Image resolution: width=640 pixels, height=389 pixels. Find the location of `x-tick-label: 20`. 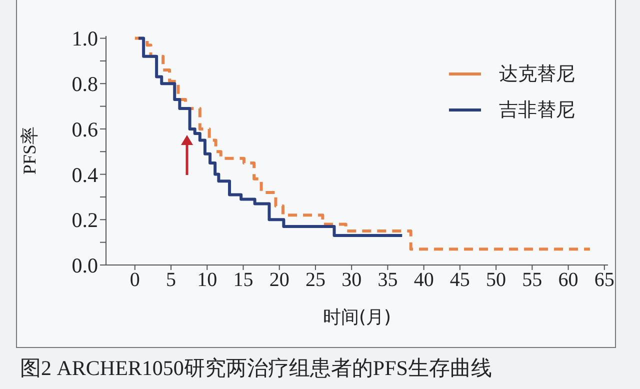

x-tick-label: 20 is located at coordinates (279, 280).